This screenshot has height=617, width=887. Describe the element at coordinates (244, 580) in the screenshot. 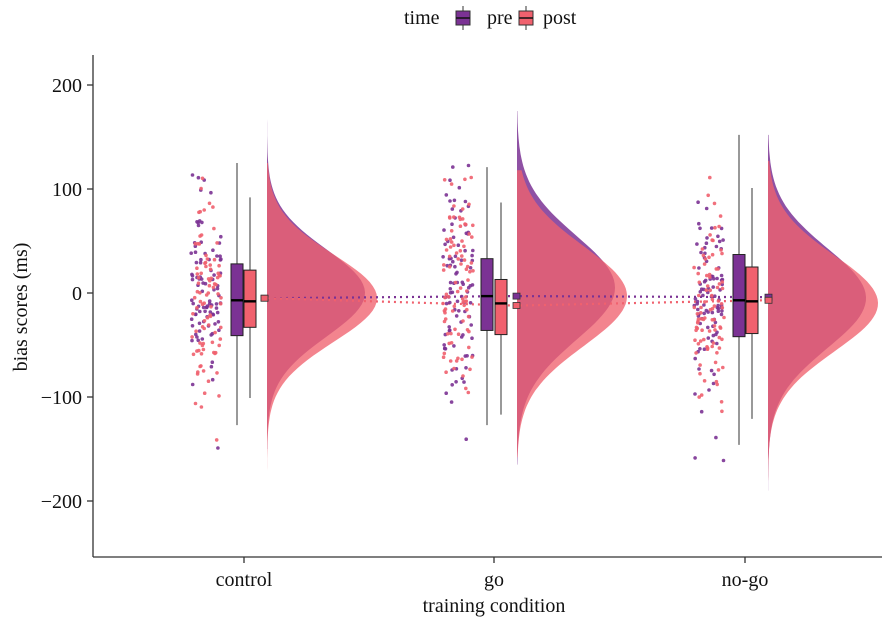

I see `x-tick-label: control` at that location.